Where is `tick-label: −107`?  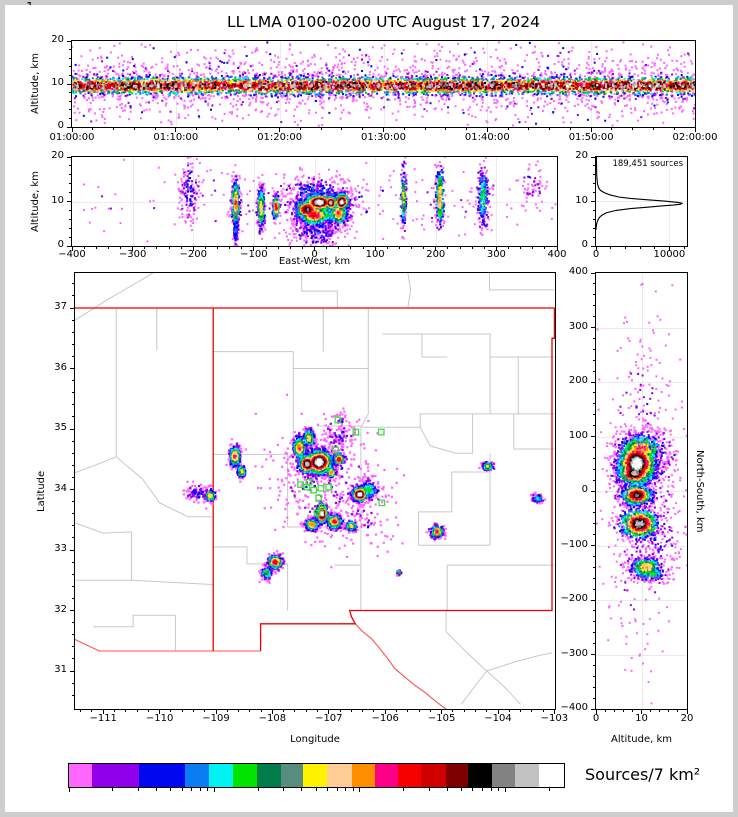 tick-label: −107 is located at coordinates (329, 718).